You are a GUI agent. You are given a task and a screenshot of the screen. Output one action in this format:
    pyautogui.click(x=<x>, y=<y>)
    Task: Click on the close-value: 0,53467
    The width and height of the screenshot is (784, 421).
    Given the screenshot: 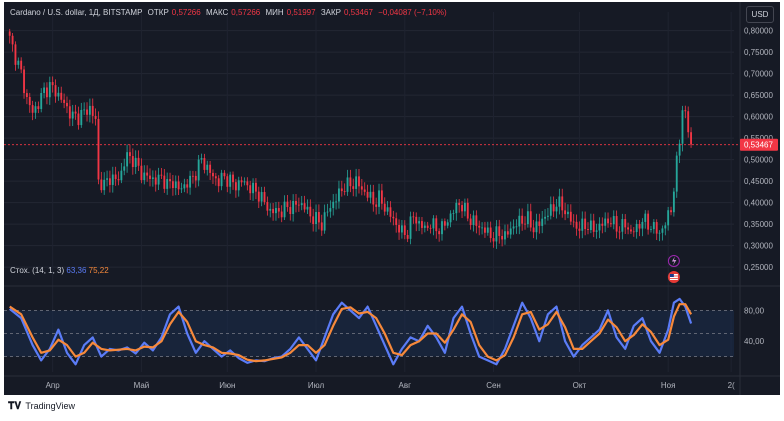 What is the action you would take?
    pyautogui.click(x=358, y=12)
    